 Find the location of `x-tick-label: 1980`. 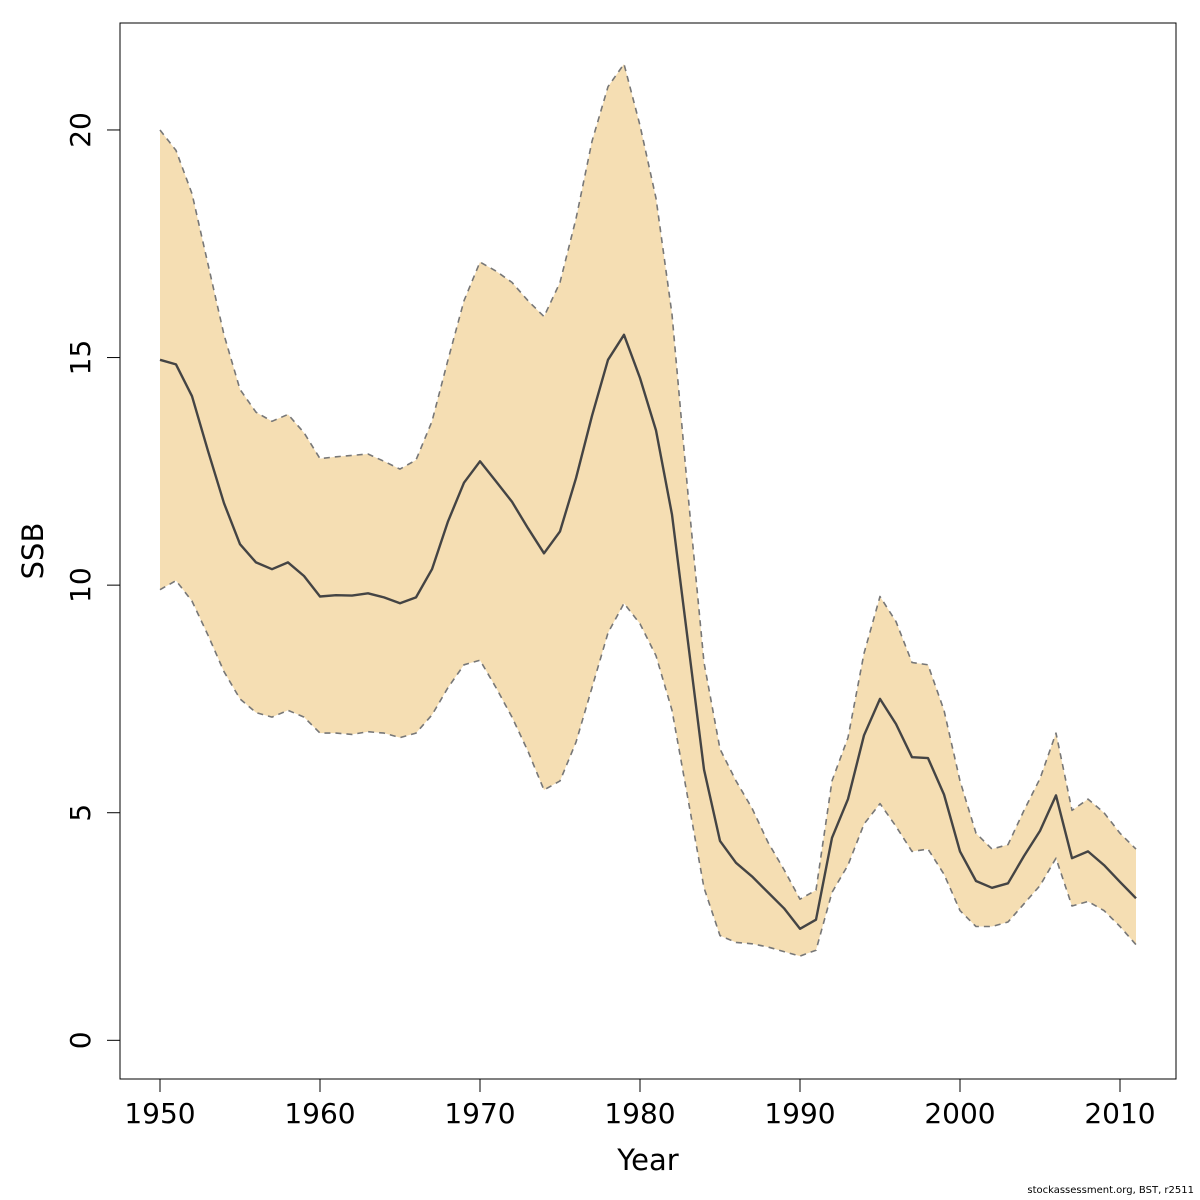

x-tick-label: 1980 is located at coordinates (639, 1113).